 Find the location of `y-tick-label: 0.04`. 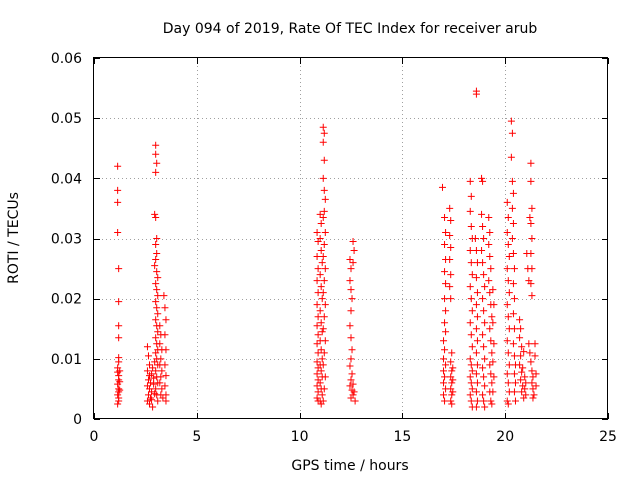

y-tick-label: 0.04 is located at coordinates (66, 179).